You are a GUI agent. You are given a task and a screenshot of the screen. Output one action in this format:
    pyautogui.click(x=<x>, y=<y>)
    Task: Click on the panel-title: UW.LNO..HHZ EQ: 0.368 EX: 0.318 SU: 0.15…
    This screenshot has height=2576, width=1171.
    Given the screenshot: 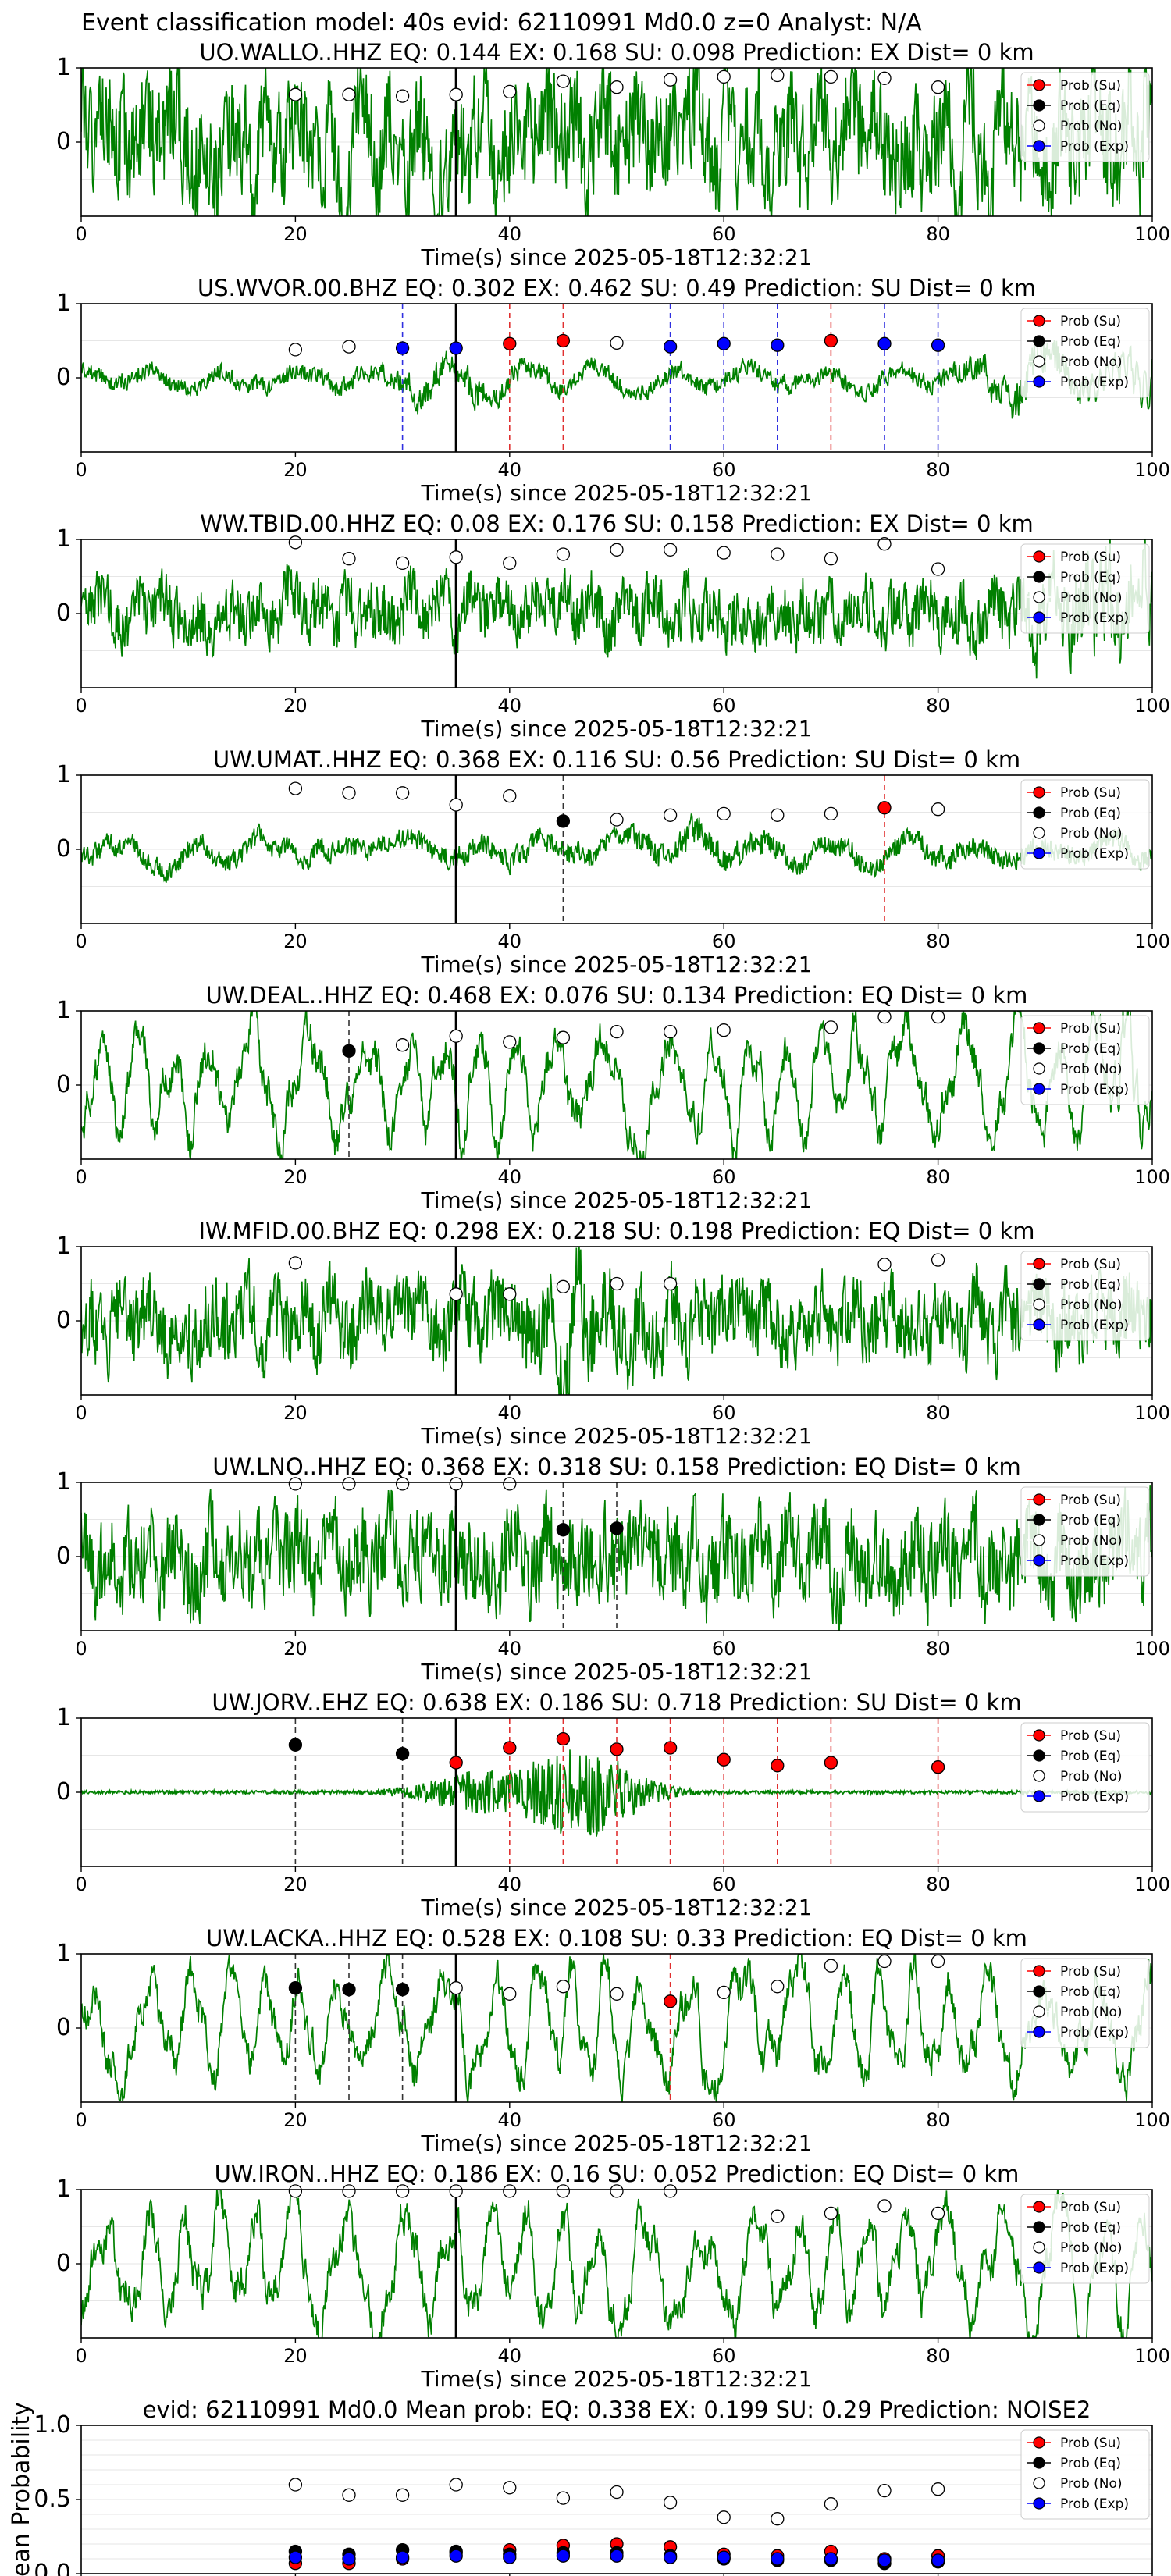 What is the action you would take?
    pyautogui.click(x=616, y=1466)
    